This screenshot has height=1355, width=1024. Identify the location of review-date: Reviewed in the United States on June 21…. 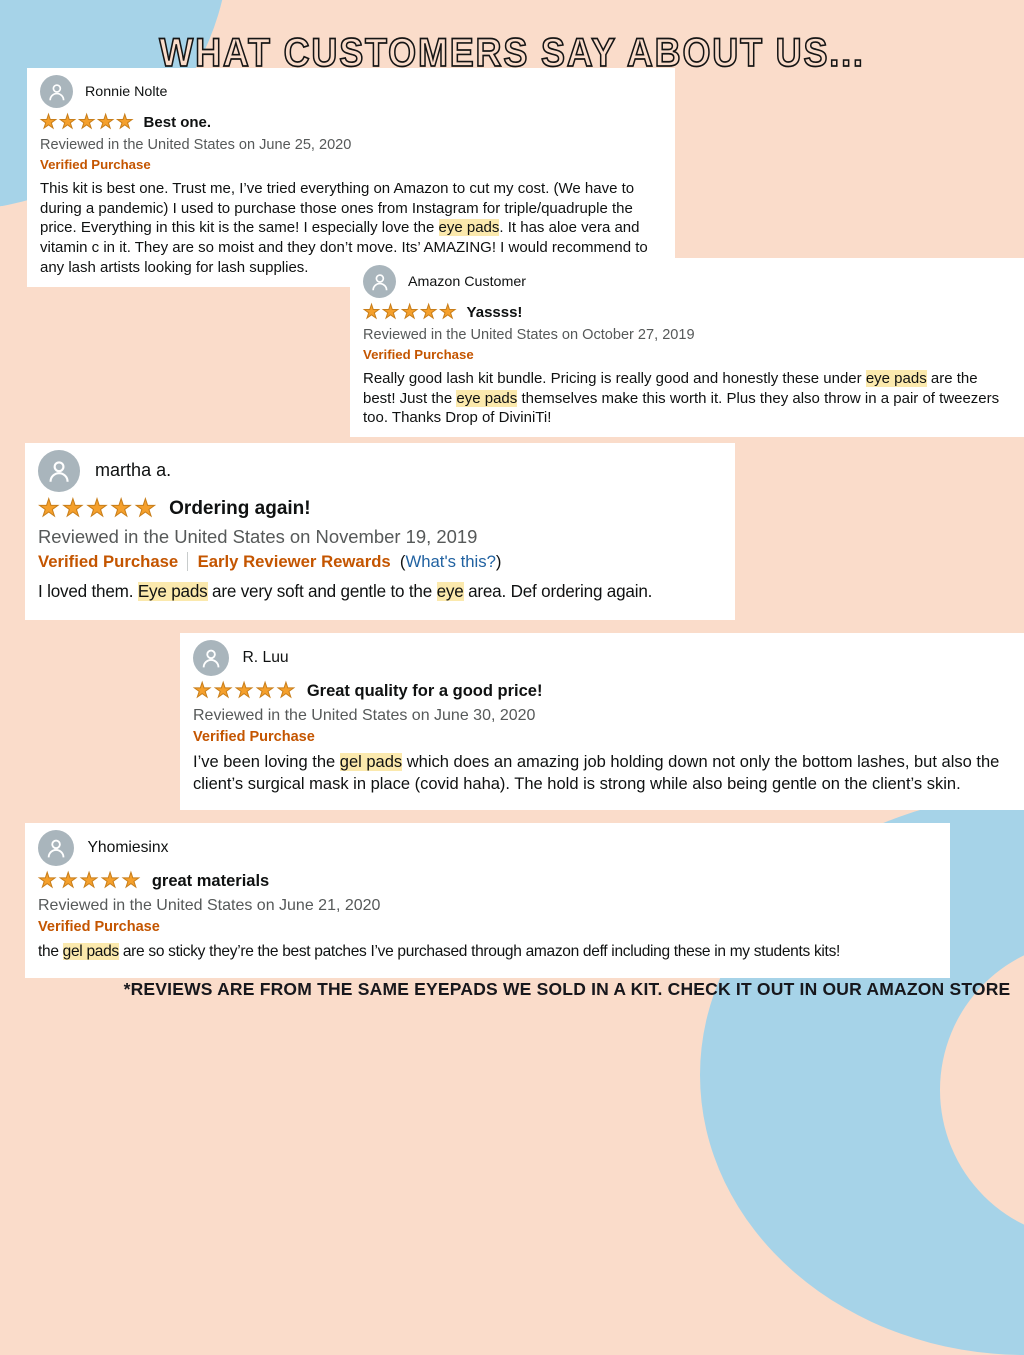
(209, 905).